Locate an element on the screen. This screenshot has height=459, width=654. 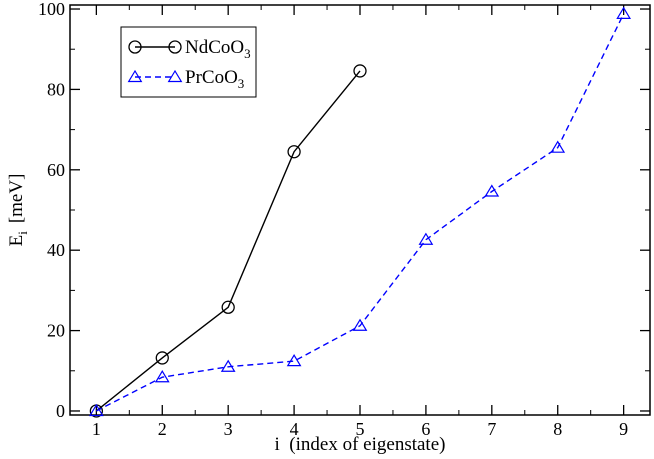
x-tick-label: 5 is located at coordinates (360, 429).